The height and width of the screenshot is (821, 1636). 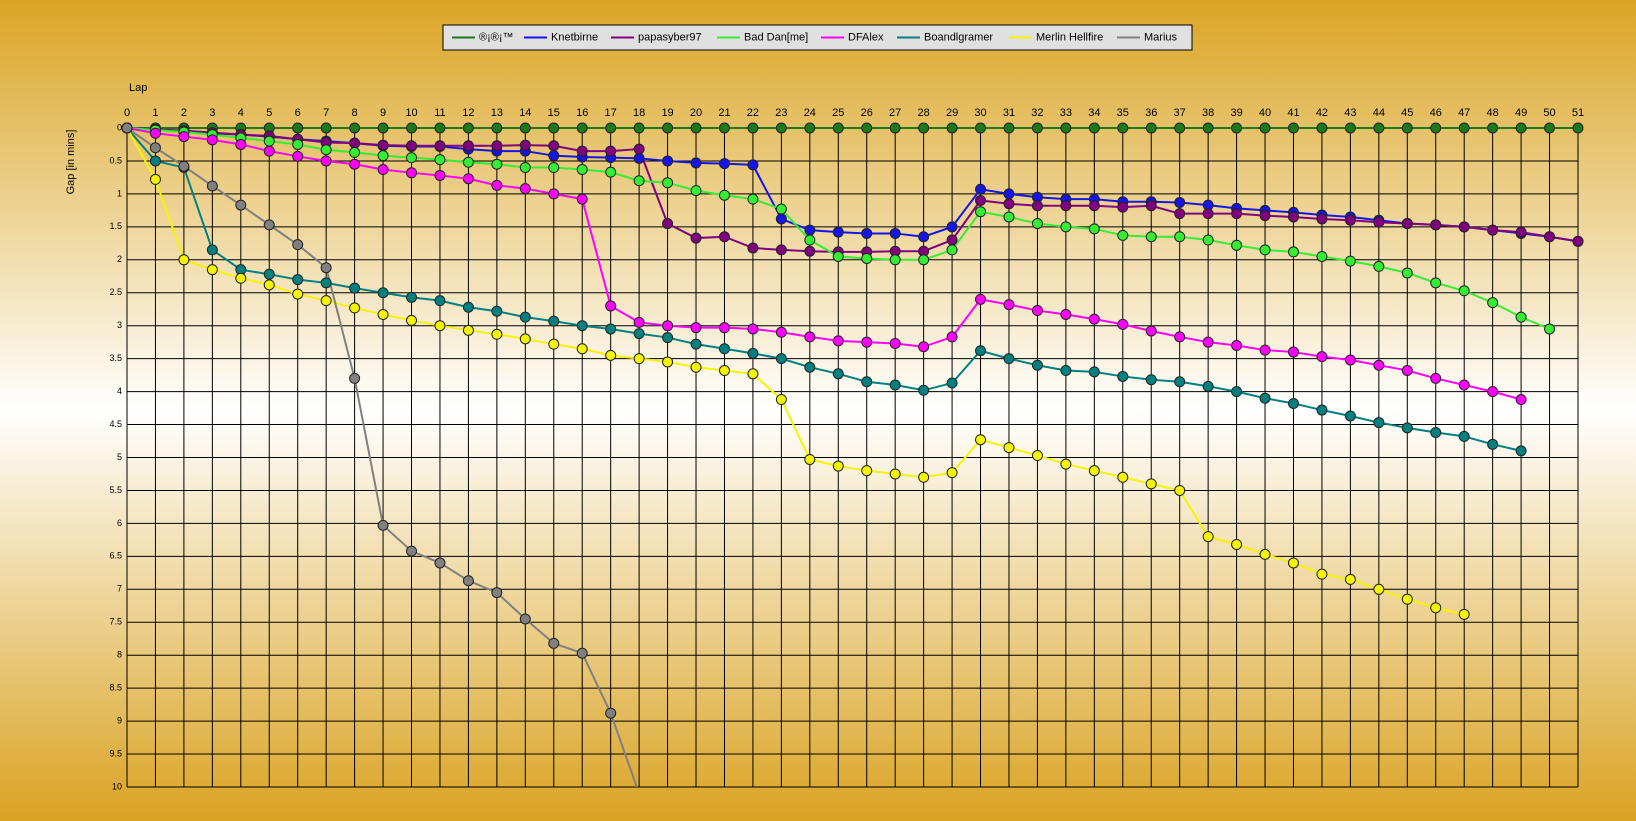 What do you see at coordinates (866, 37) in the screenshot?
I see `legend-label: DFAlex` at bounding box center [866, 37].